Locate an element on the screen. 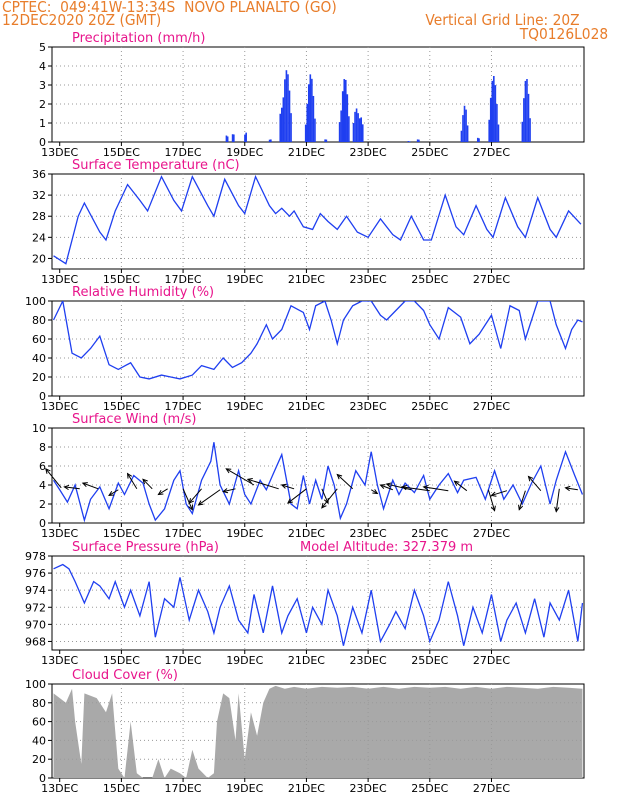 This screenshot has width=618, height=800. precip-frame is located at coordinates (318, 94).